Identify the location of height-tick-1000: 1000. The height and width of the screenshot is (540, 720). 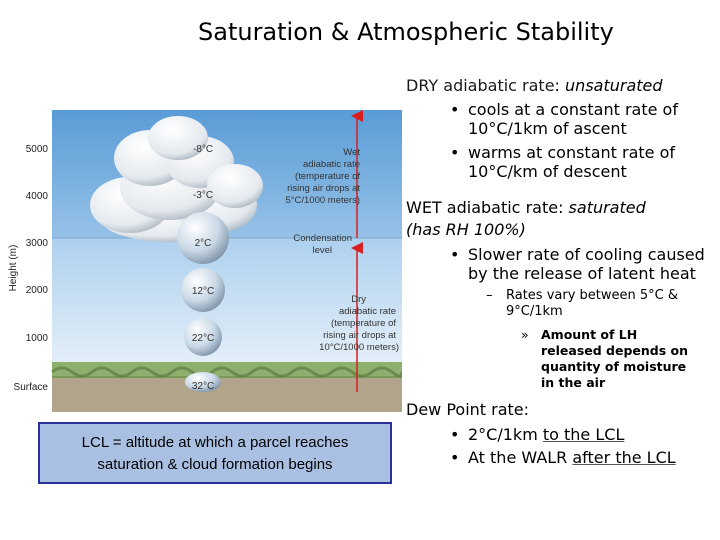
(37, 338).